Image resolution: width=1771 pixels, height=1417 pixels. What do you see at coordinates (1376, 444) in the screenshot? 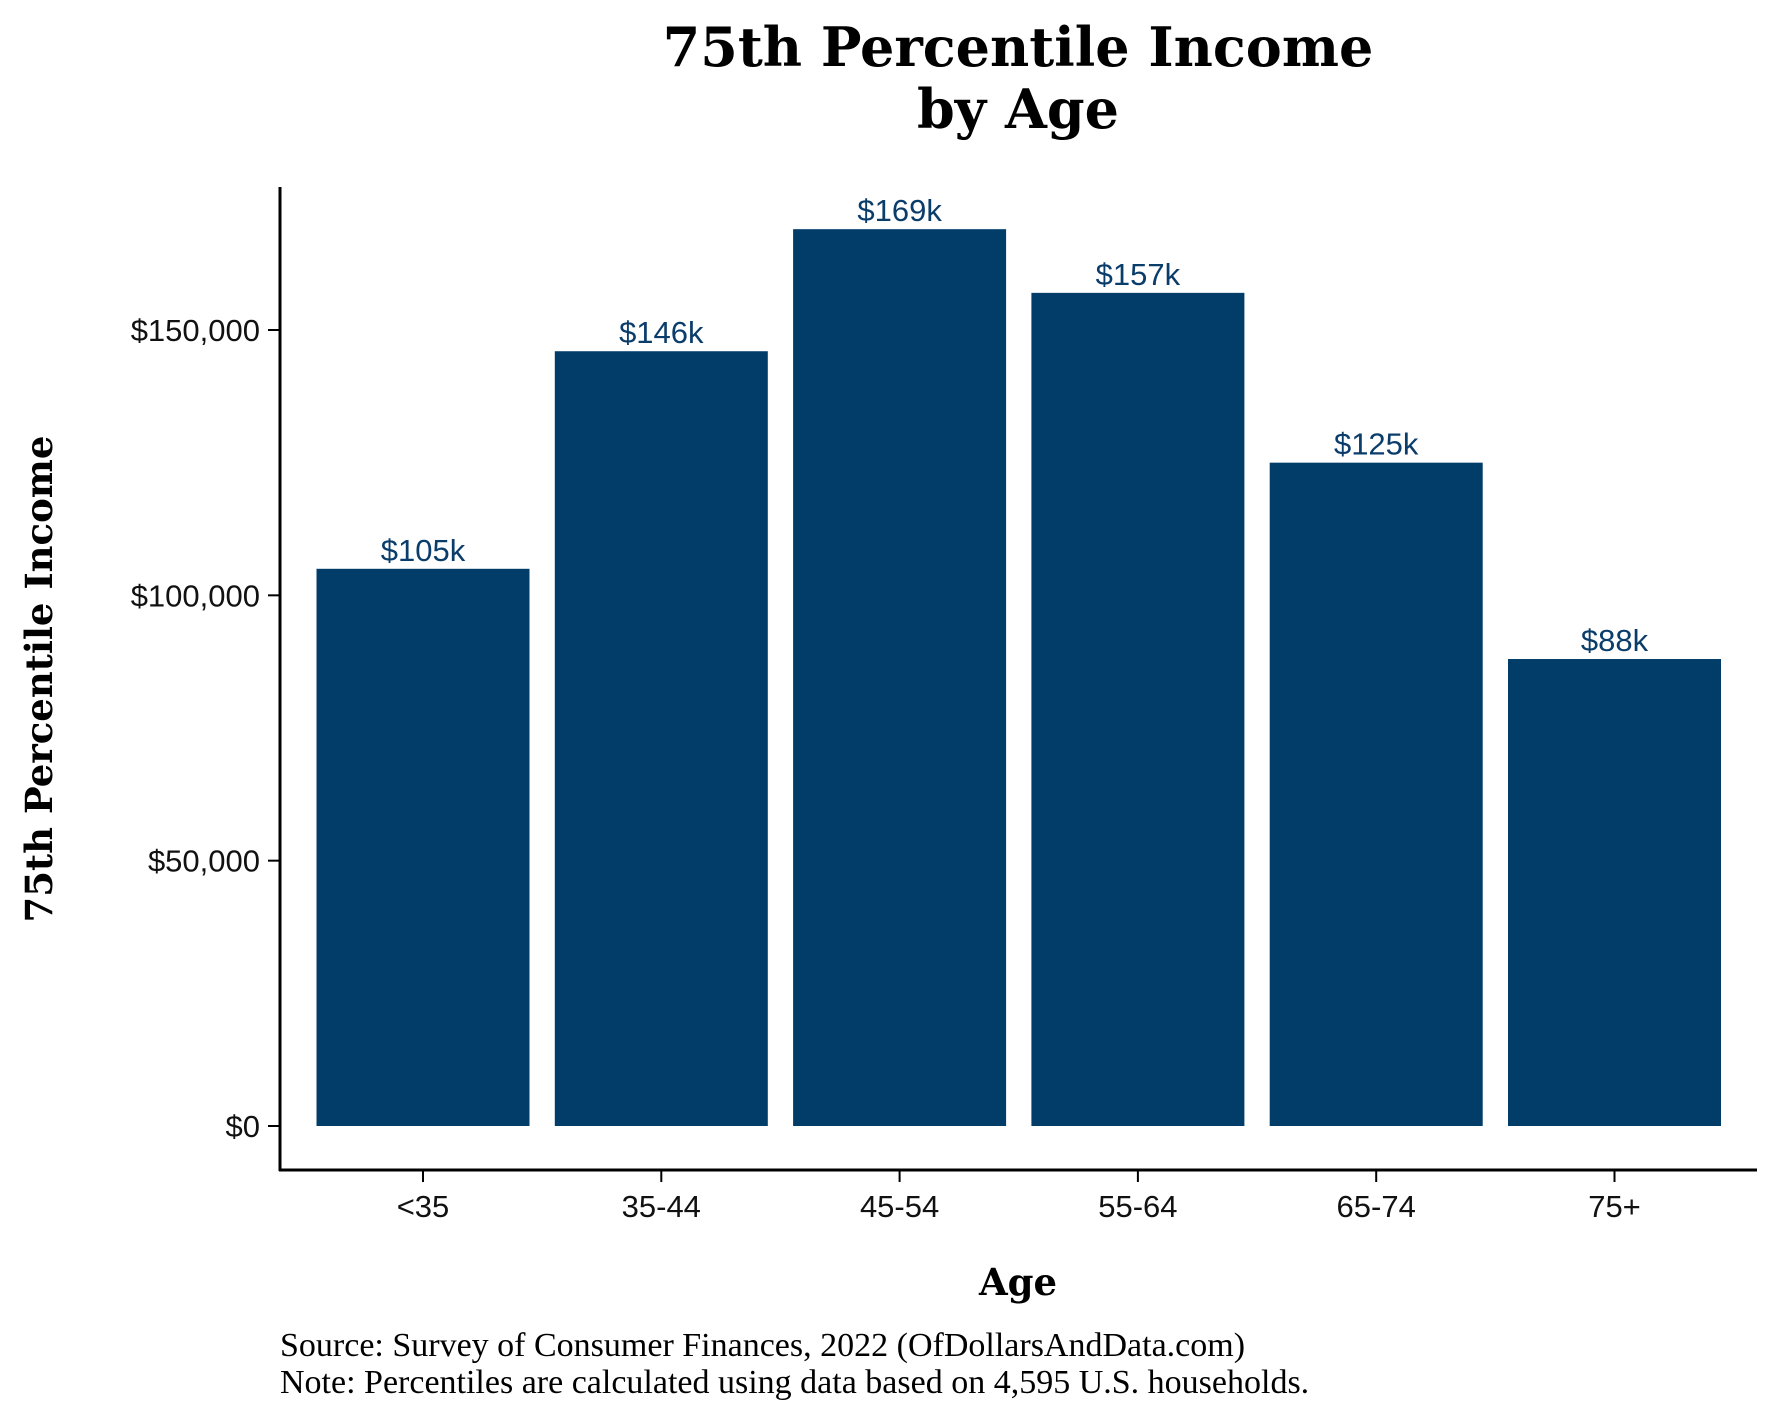
I see `data-label: $125k` at bounding box center [1376, 444].